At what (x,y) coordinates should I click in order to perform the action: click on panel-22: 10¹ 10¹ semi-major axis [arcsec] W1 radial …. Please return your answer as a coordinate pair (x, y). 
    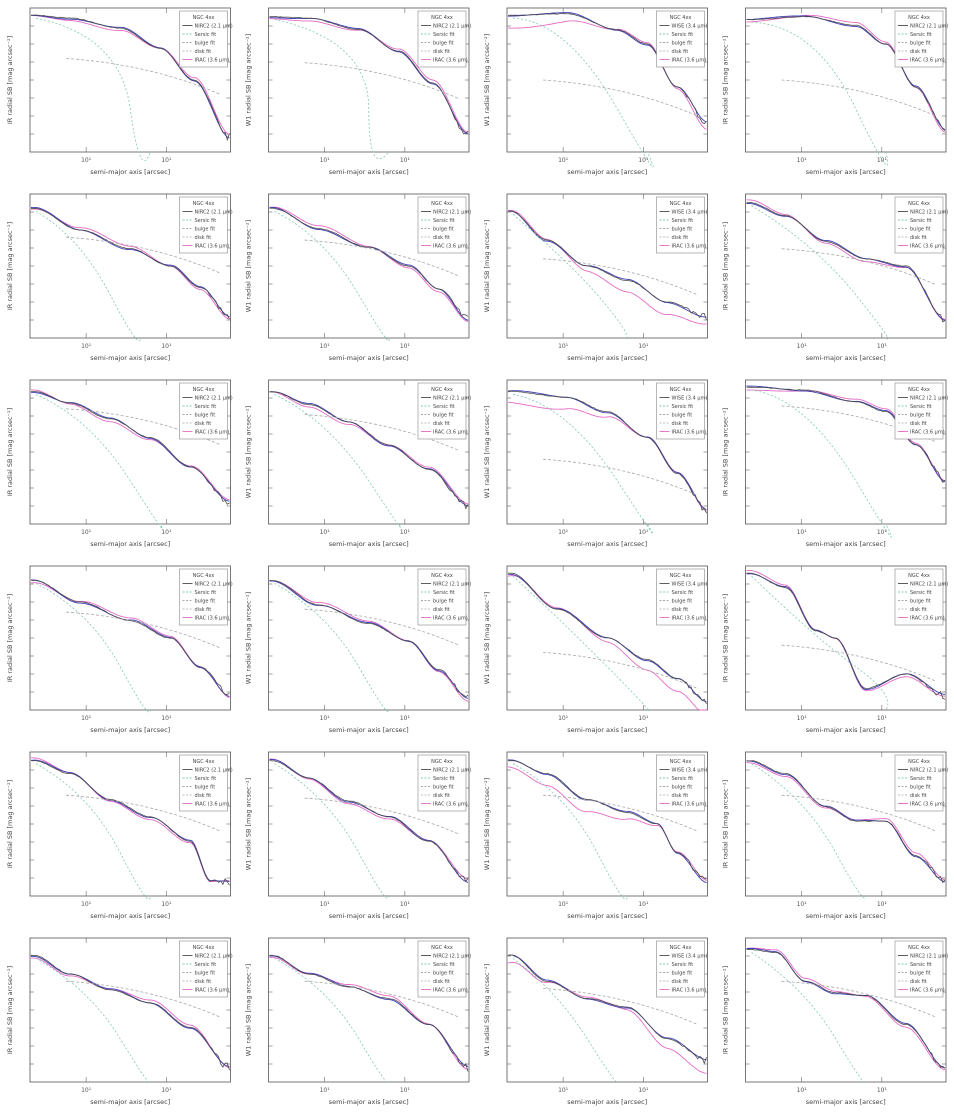
    Looking at the image, I should click on (358, 1021).